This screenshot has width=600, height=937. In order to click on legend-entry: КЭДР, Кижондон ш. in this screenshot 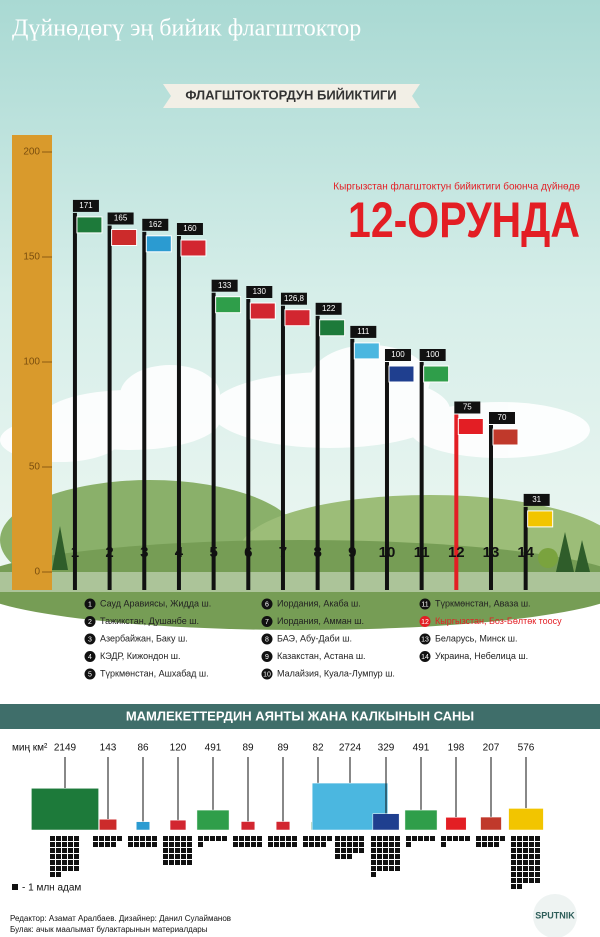, I will do `click(140, 656)`.